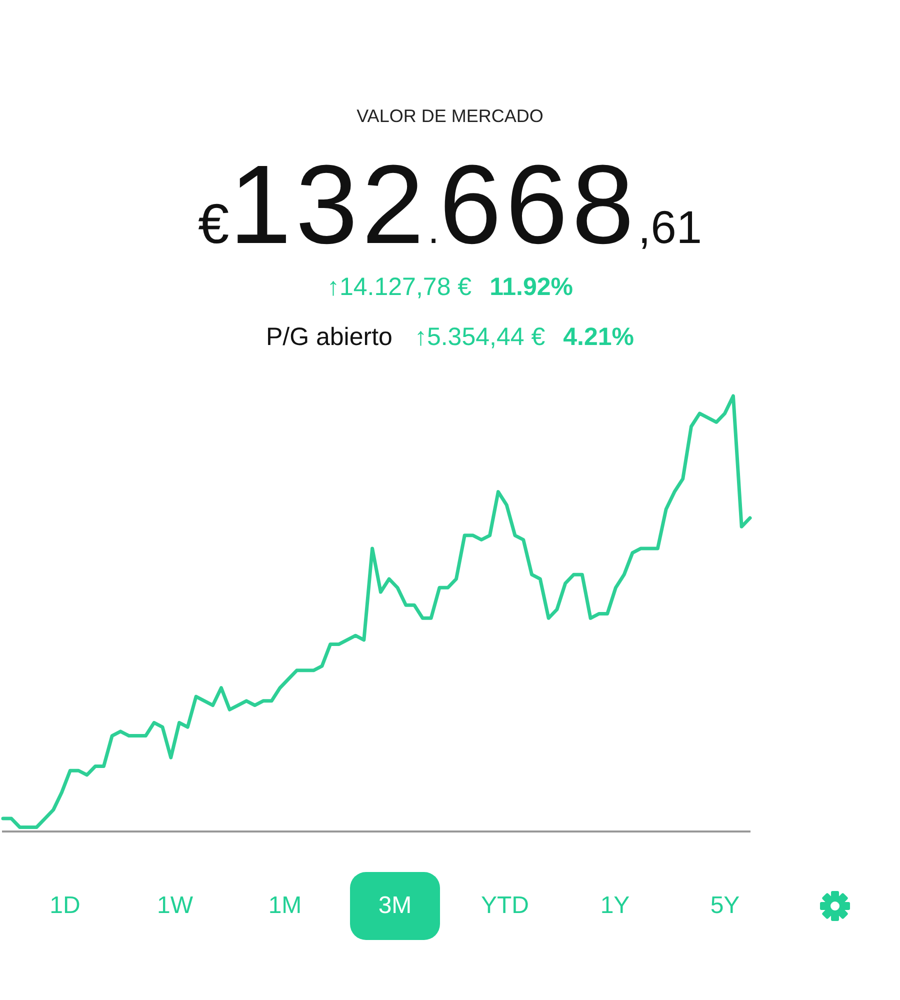  What do you see at coordinates (615, 906) in the screenshot?
I see `text: 1Y` at bounding box center [615, 906].